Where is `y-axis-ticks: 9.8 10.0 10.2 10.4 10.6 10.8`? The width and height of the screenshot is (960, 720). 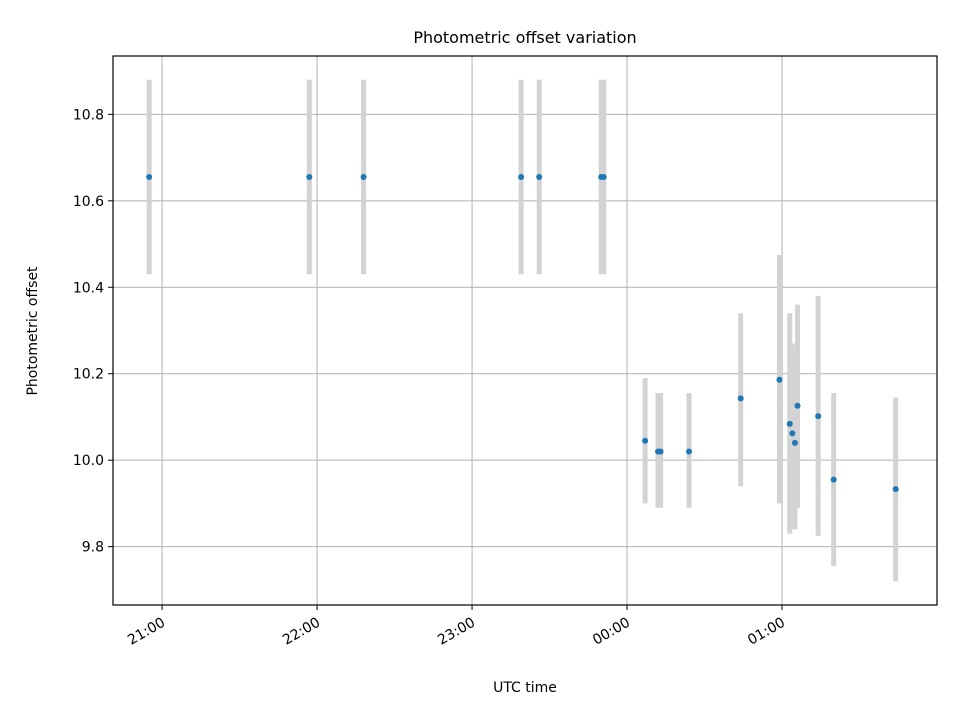 y-axis-ticks: 9.8 10.0 10.2 10.4 10.6 10.8 is located at coordinates (93, 331).